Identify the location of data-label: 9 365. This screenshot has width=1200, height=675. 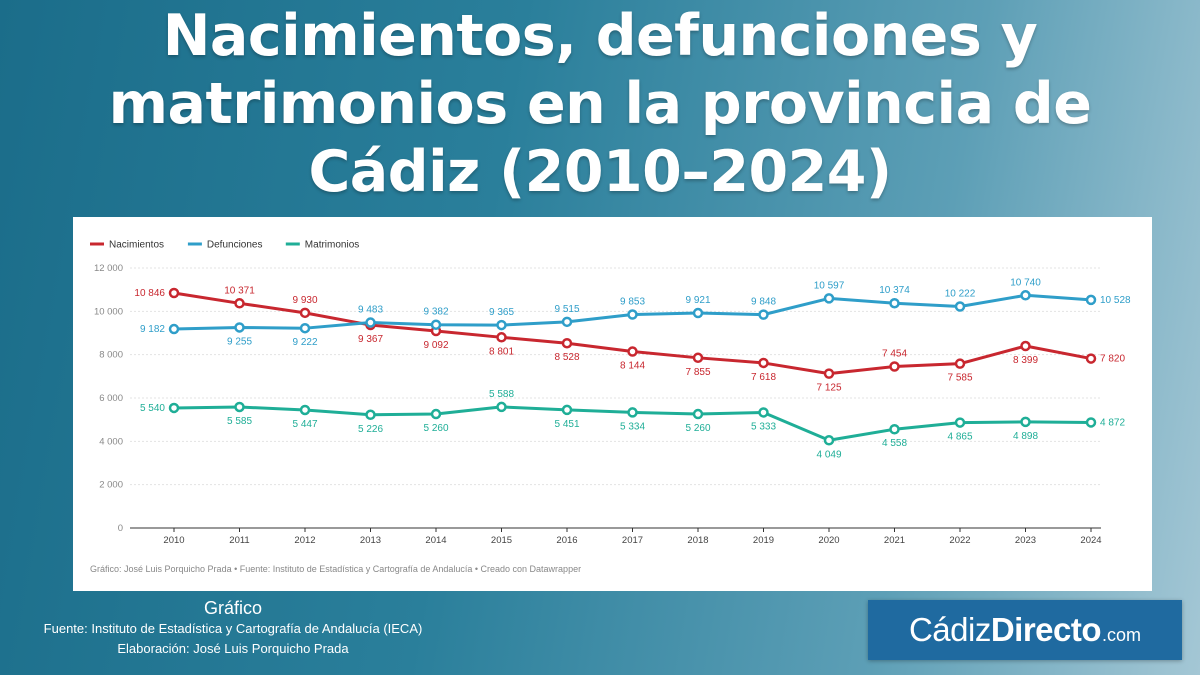
(501, 312).